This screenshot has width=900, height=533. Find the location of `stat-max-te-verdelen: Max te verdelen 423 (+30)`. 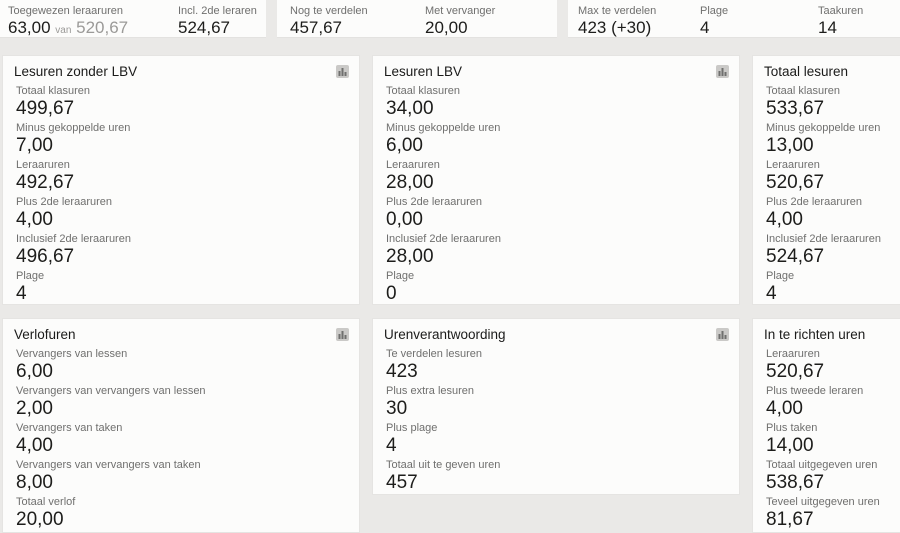

stat-max-te-verdelen: Max te verdelen 423 (+30) is located at coordinates (639, 19).